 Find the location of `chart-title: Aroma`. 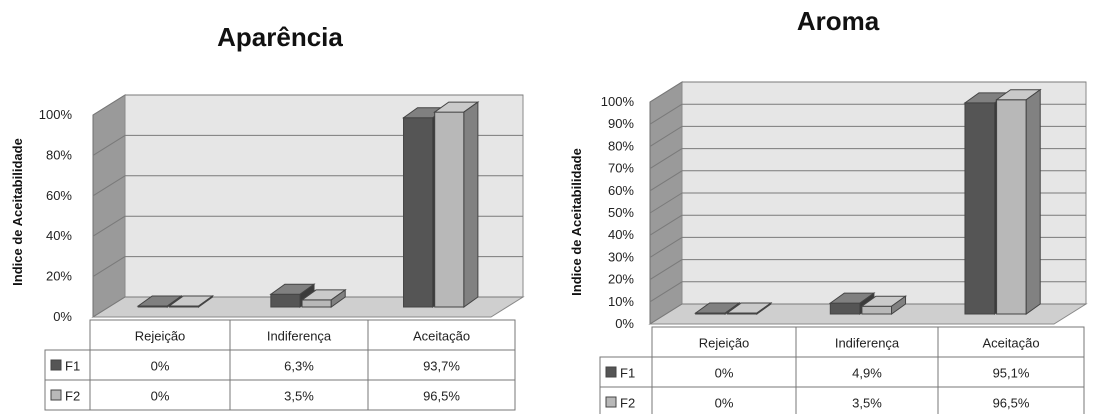

chart-title: Aroma is located at coordinates (838, 21).